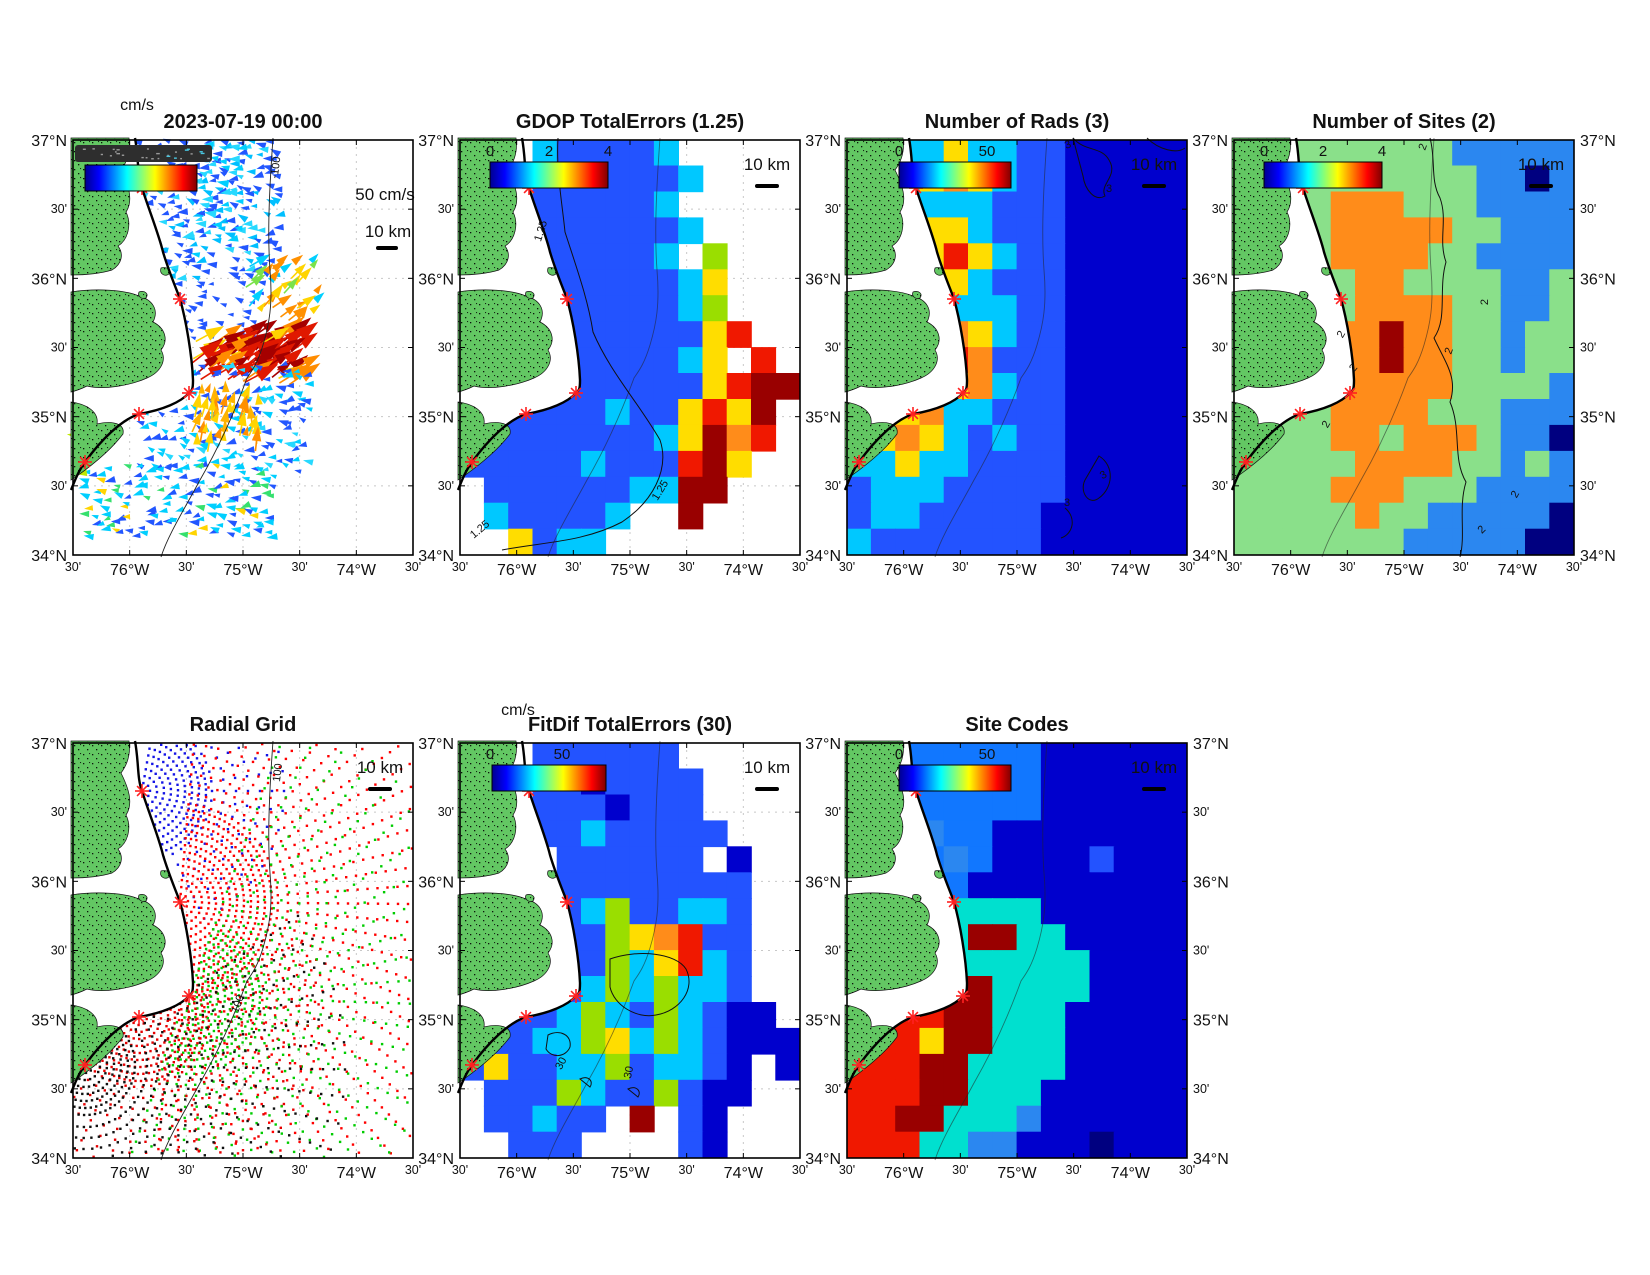 The height and width of the screenshot is (1275, 1650). Describe the element at coordinates (357, 1173) in the screenshot. I see `x-tick-label: 74°W` at that location.